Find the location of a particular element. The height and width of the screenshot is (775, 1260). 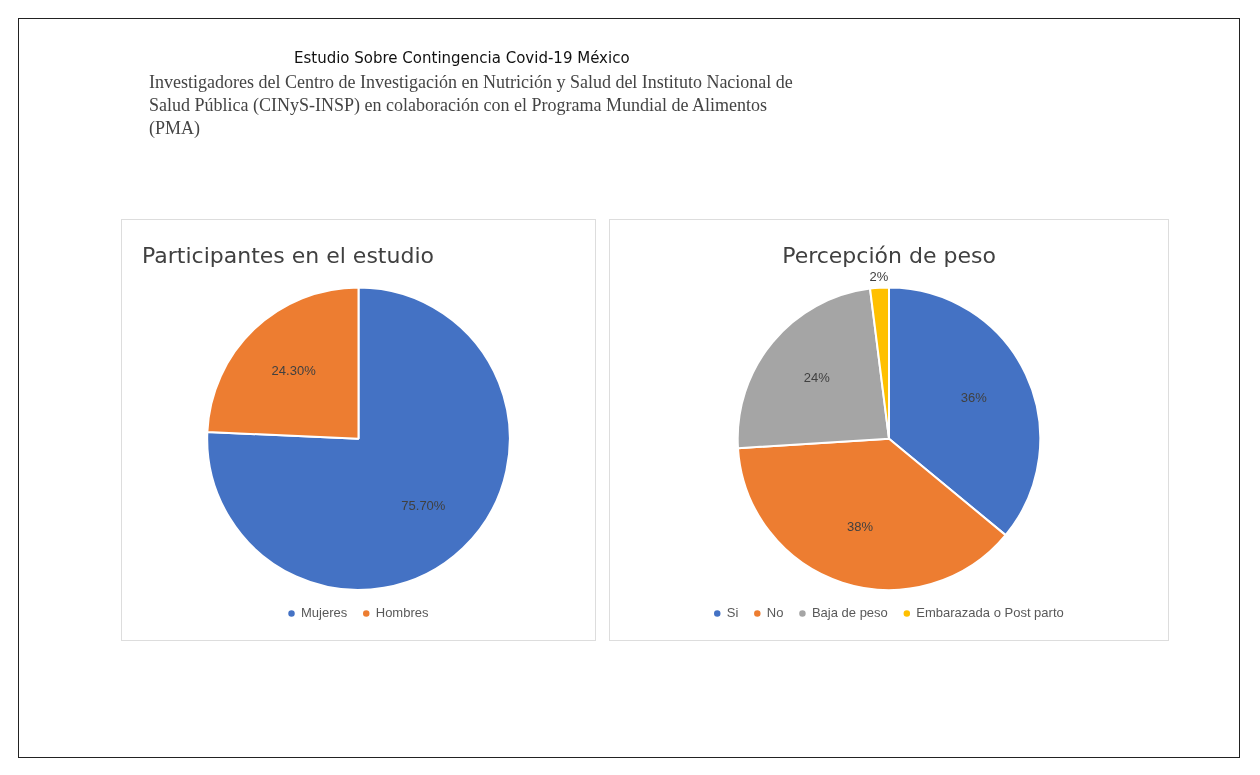

legend-label: No is located at coordinates (775, 613).